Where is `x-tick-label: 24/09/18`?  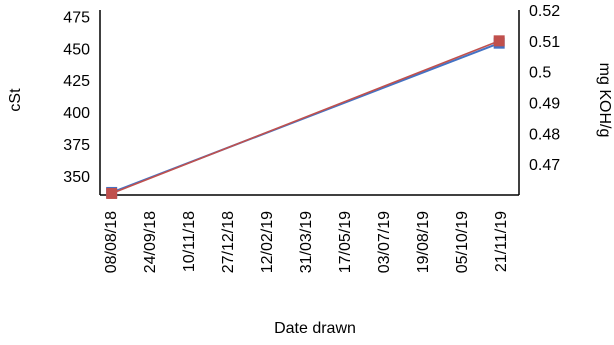 x-tick-label: 24/09/18 is located at coordinates (150, 242).